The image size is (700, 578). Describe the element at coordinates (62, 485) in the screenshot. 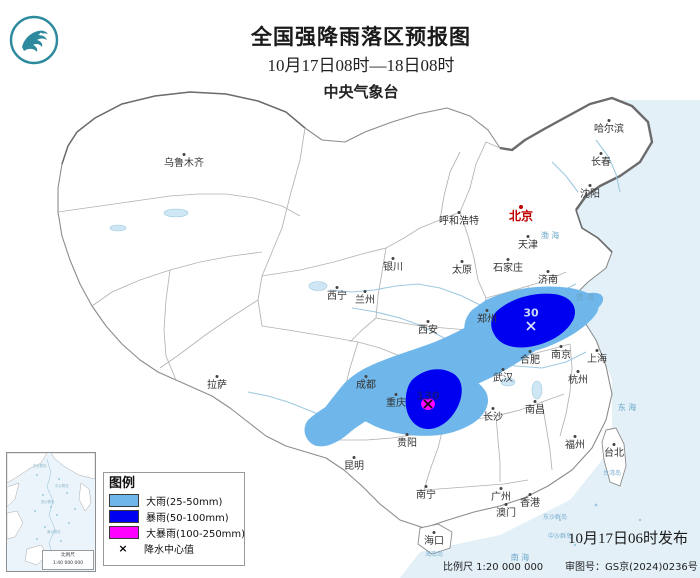

I see `svg-text: 中沙群岛` at that location.